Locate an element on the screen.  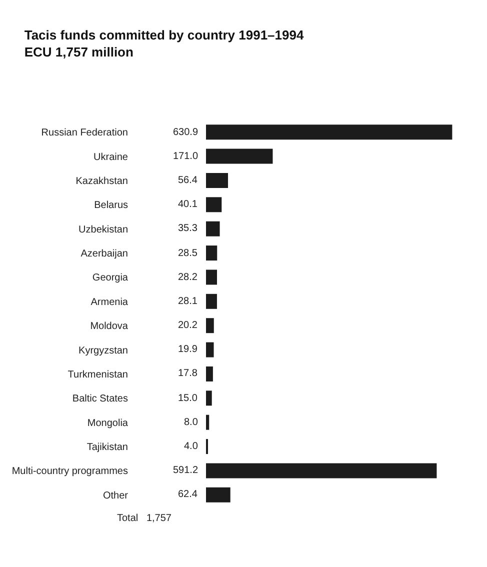
chart-title: Tacis funds committed by country 1991–1994 is located at coordinates (164, 35).